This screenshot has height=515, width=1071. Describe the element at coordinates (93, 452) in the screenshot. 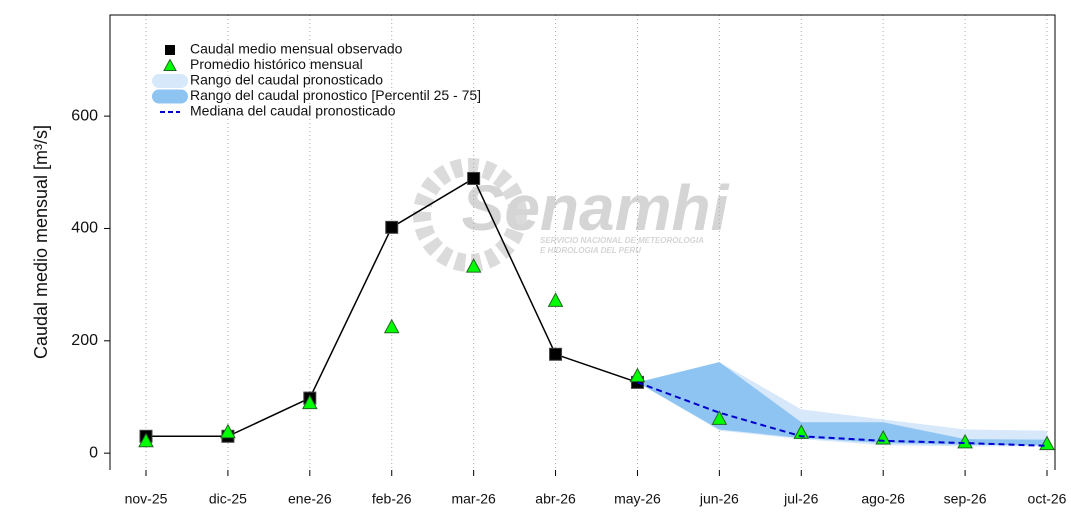

I see `y-tick-label: 0` at that location.